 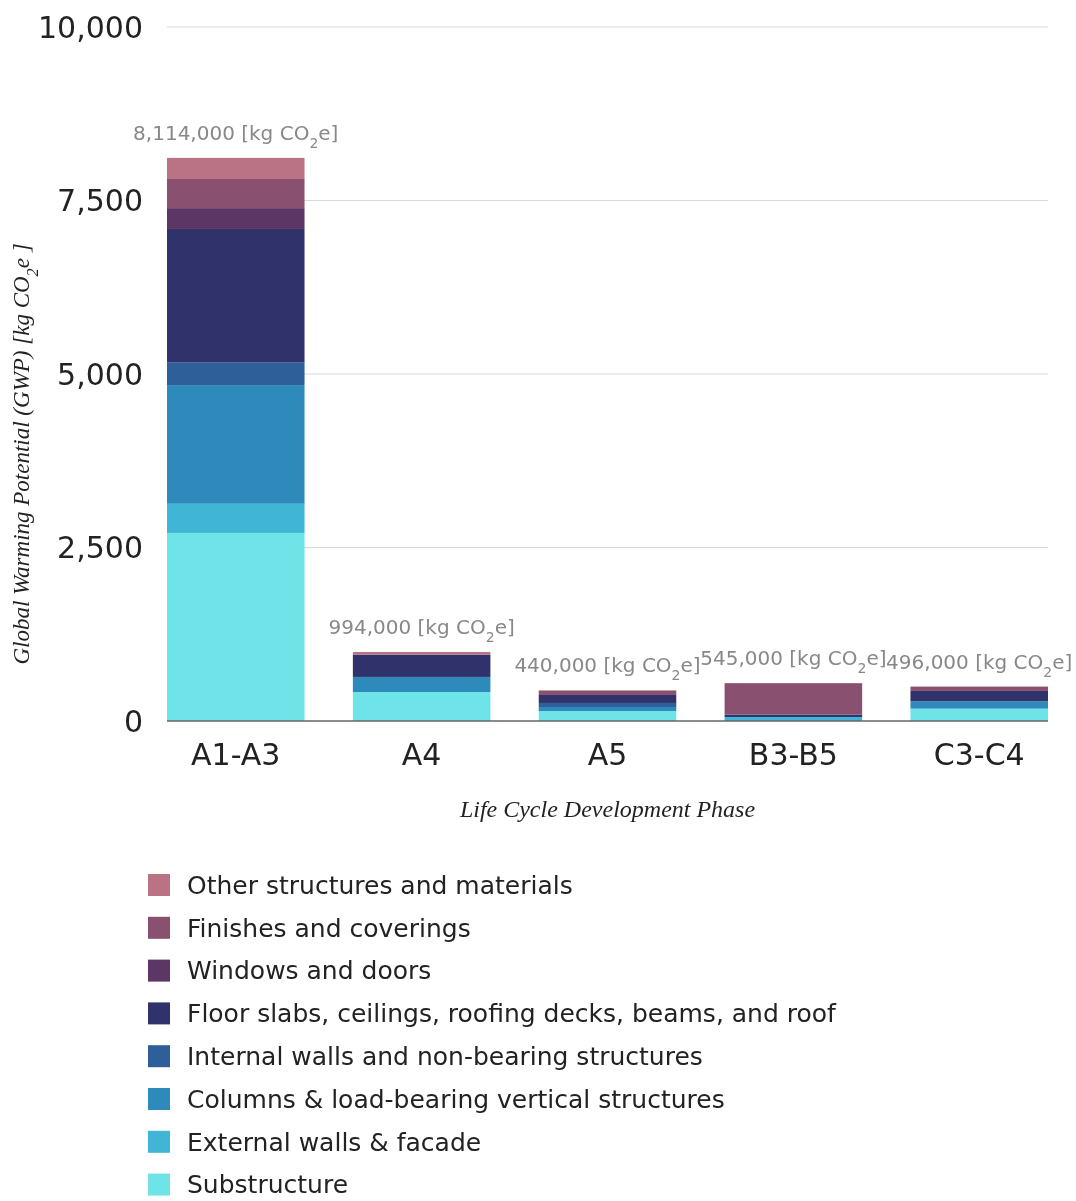 I want to click on total-label: 8,114,000 [kg CO$_{2}$e], so click(x=236, y=135).